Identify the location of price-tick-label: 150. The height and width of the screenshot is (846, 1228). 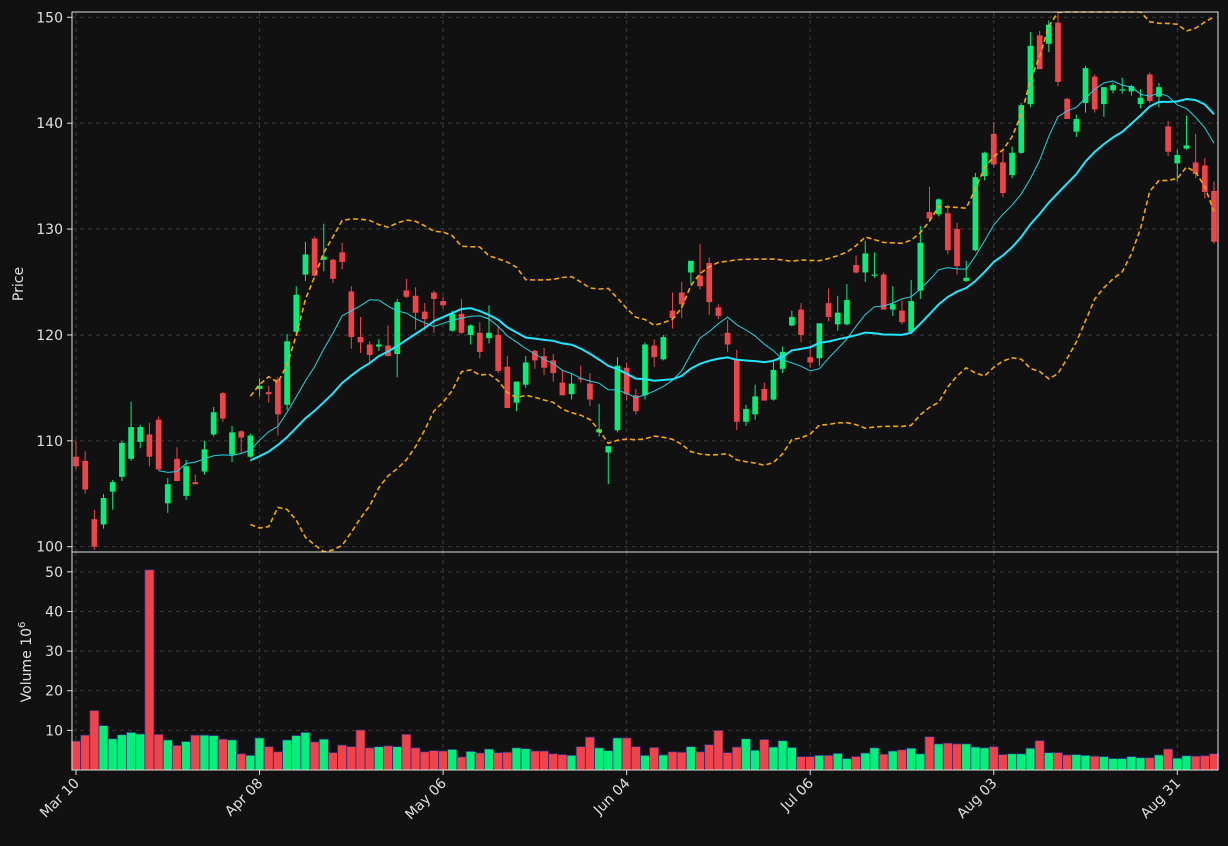
(49, 18).